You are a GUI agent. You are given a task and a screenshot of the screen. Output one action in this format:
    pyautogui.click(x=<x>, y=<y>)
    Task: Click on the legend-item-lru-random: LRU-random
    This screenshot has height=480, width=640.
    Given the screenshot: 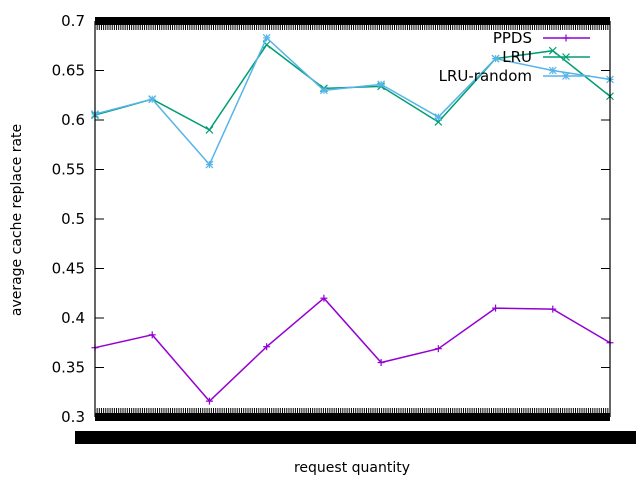 What is the action you would take?
    pyautogui.click(x=514, y=76)
    